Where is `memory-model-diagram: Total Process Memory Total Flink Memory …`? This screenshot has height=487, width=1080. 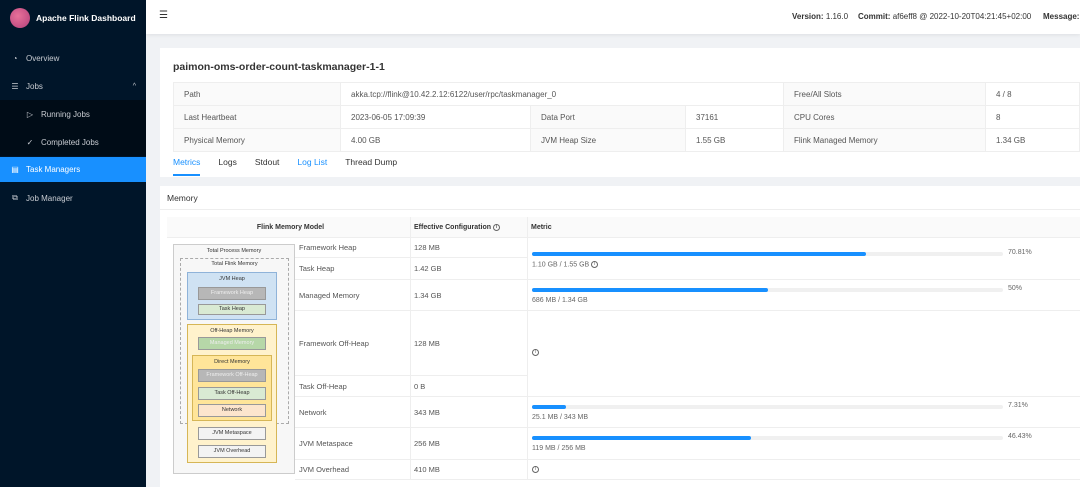
memory-model-diagram: Total Process Memory Total Flink Memory … is located at coordinates (234, 359).